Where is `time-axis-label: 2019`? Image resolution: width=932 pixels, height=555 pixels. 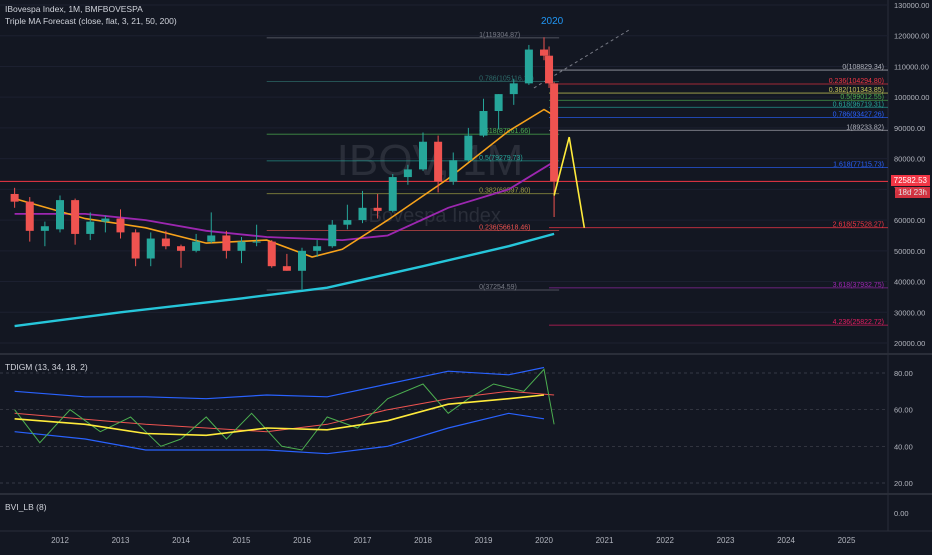
time-axis-label: 2019 is located at coordinates (484, 540).